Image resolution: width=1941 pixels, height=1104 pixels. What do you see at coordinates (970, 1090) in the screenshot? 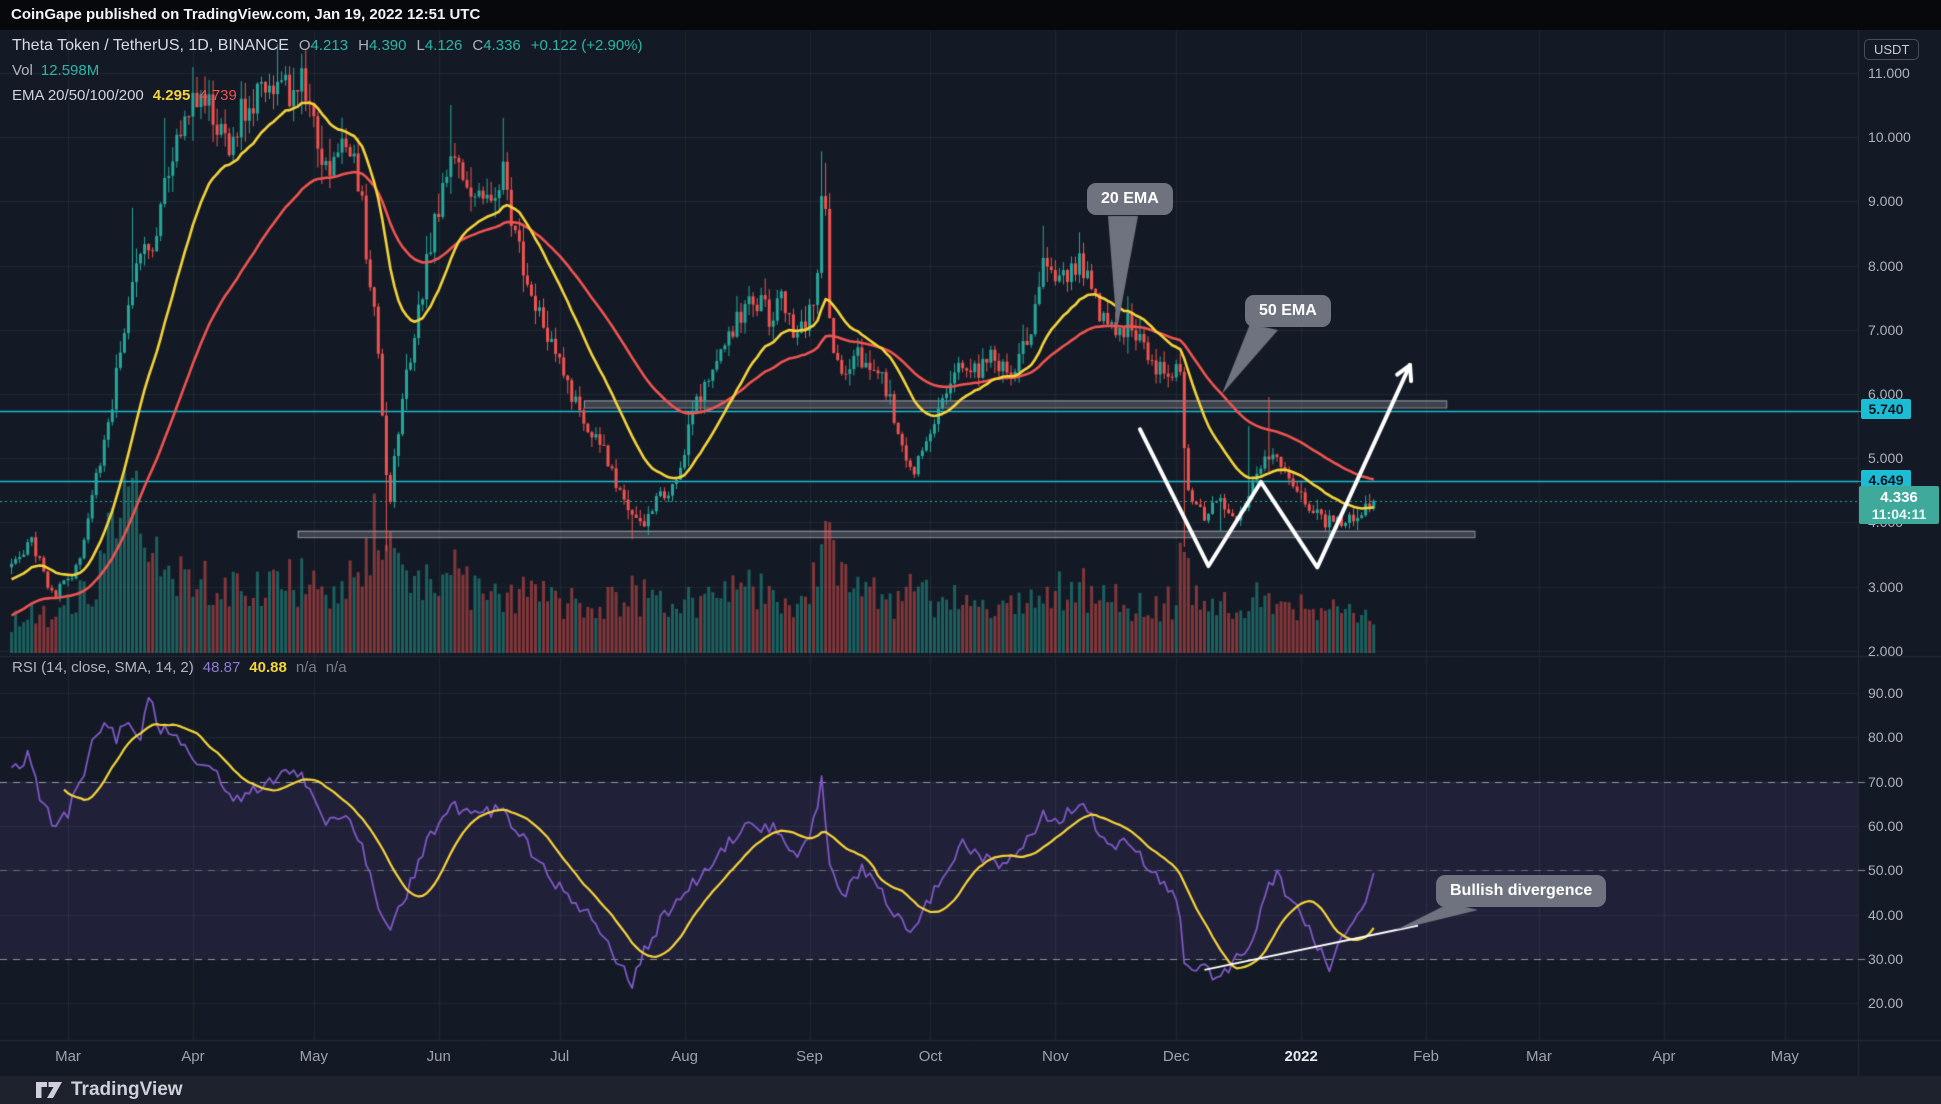
I see `footer-bar` at bounding box center [970, 1090].